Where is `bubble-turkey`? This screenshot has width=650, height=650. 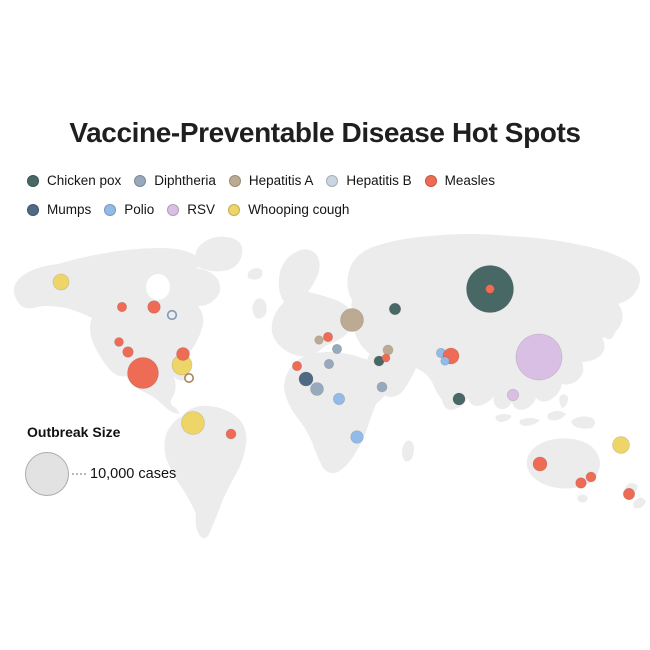 bubble-turkey is located at coordinates (388, 350).